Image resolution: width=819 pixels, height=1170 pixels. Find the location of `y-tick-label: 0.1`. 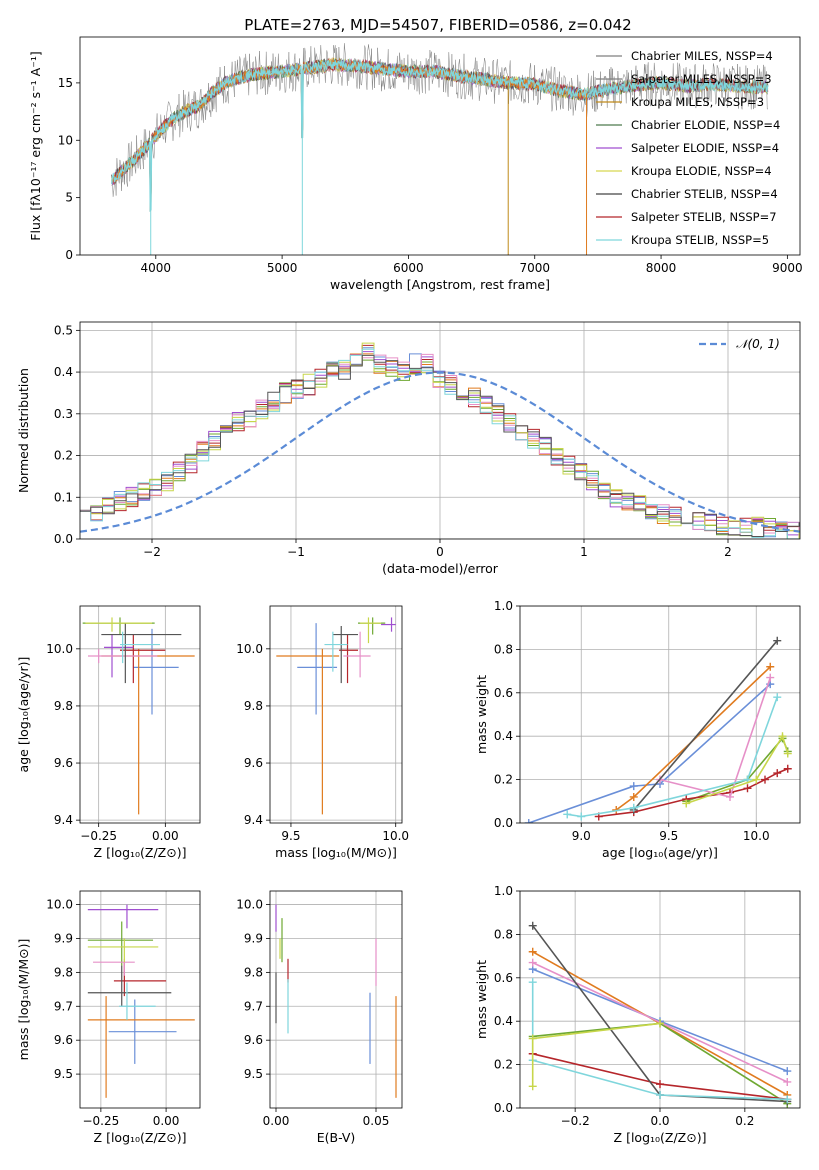

y-tick-label: 0.1 is located at coordinates (63, 497).